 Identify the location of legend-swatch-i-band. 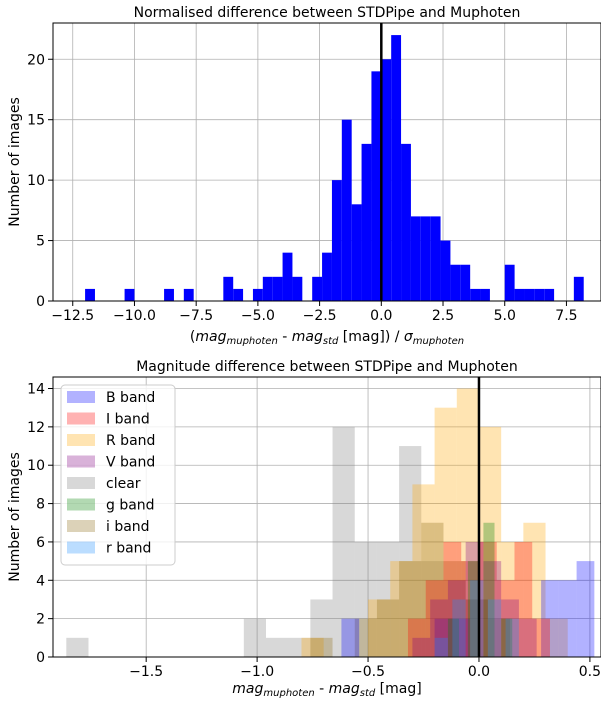
(81, 418).